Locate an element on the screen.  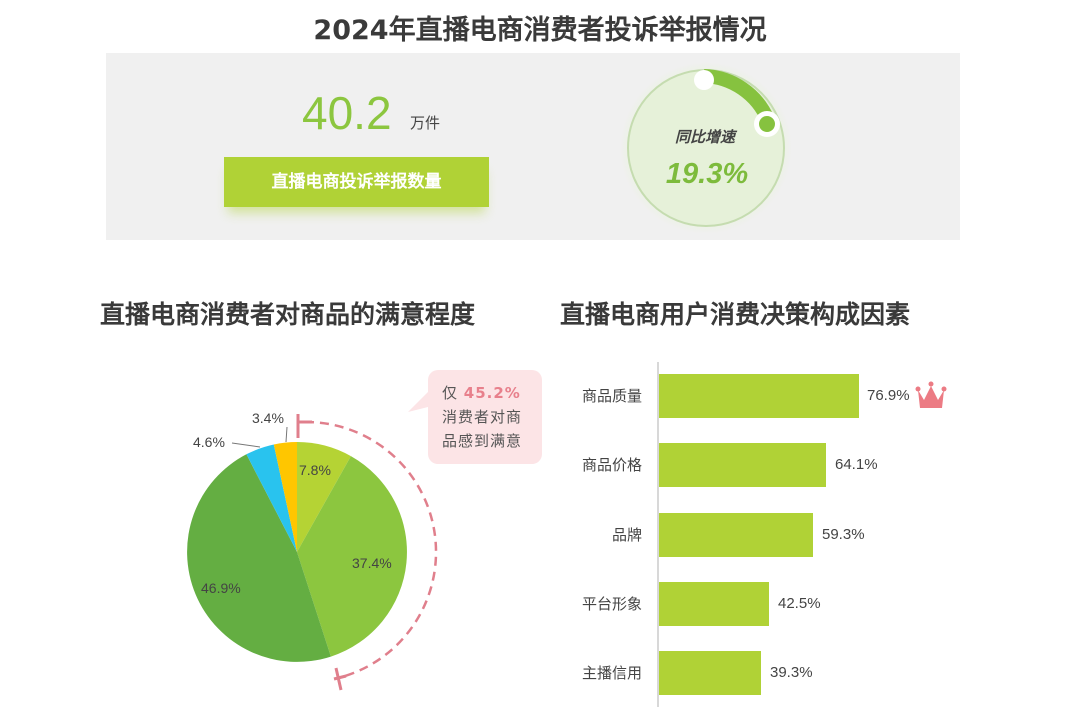
pie-label-slice-4: 4.6% is located at coordinates (209, 442).